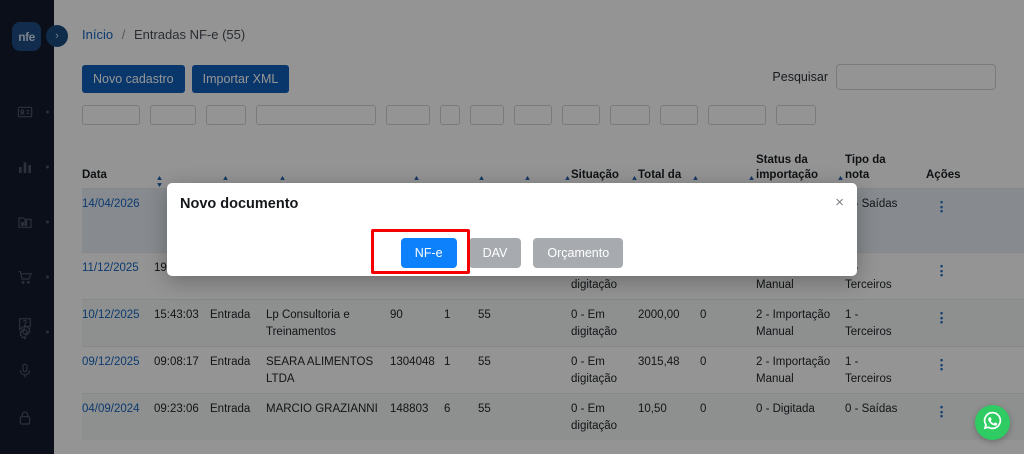 This screenshot has width=1024, height=454. I want to click on sidebar-item-configuracoes, so click(27, 331).